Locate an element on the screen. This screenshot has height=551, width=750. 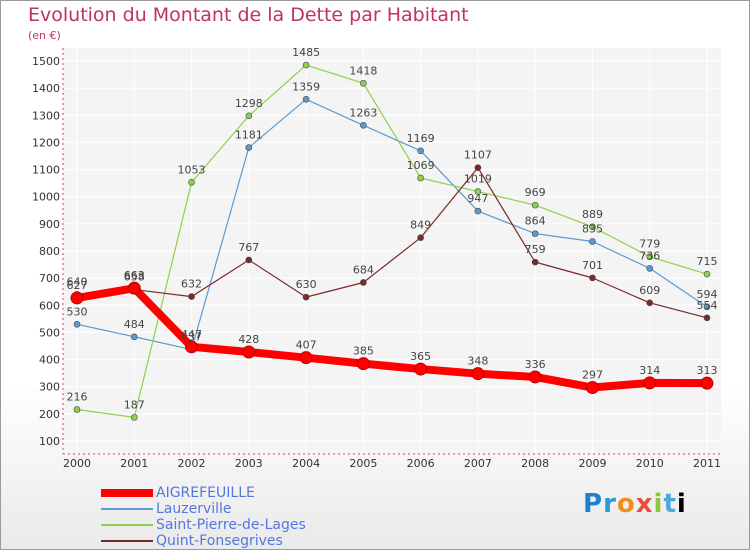
data-label: 407 is located at coordinates (306, 345).